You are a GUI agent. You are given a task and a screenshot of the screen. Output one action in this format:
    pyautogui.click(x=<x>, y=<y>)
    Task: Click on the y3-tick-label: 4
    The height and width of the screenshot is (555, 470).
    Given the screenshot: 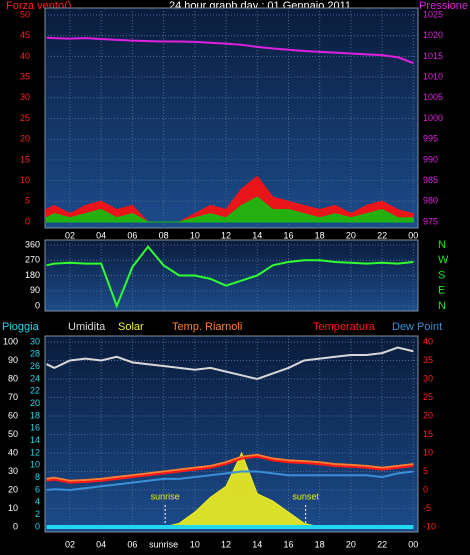 What is the action you would take?
    pyautogui.click(x=37, y=502)
    